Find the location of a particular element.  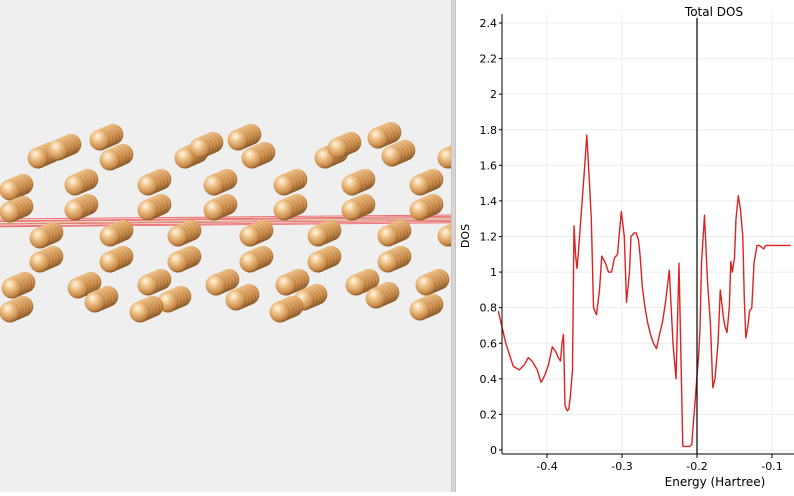

splitter-handle is located at coordinates (453, 246).